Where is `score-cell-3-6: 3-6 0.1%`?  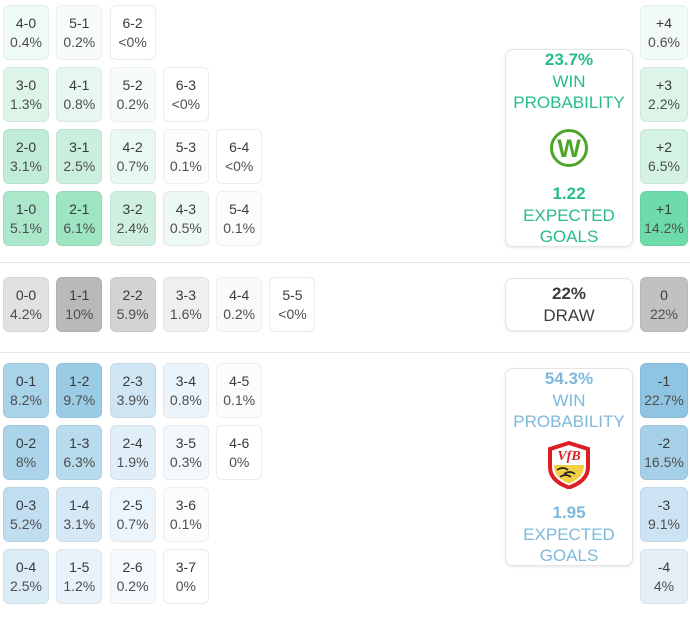
score-cell-3-6: 3-6 0.1% is located at coordinates (185, 514).